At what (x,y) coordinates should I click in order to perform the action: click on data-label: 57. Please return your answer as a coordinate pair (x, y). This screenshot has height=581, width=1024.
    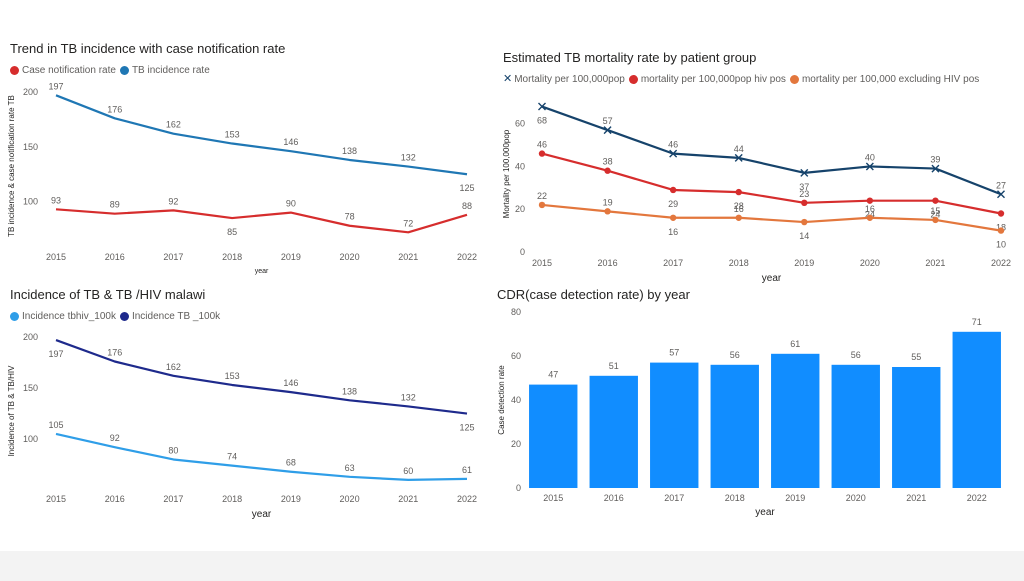
    Looking at the image, I should click on (674, 353).